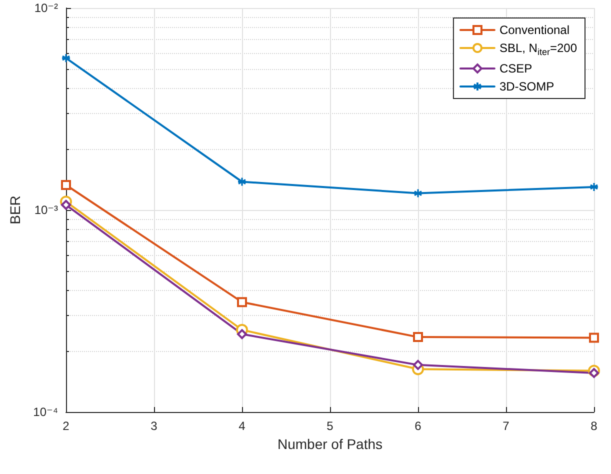  Describe the element at coordinates (594, 426) in the screenshot. I see `x-tick-label: 8` at that location.